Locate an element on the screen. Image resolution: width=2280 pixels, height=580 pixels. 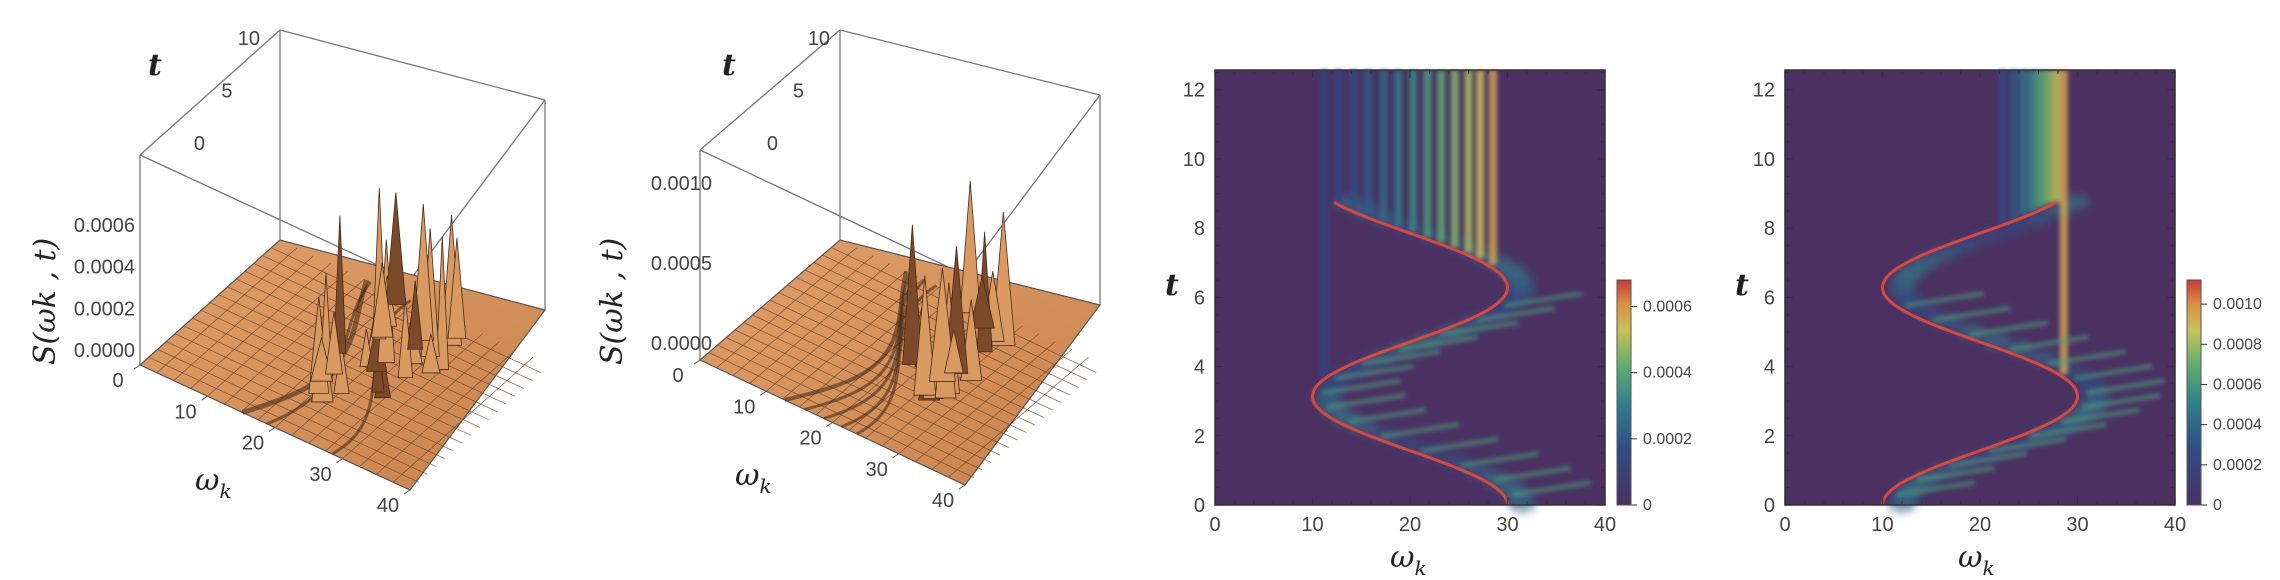
y-tick-labels: 0 5 10 is located at coordinates (227, 91).